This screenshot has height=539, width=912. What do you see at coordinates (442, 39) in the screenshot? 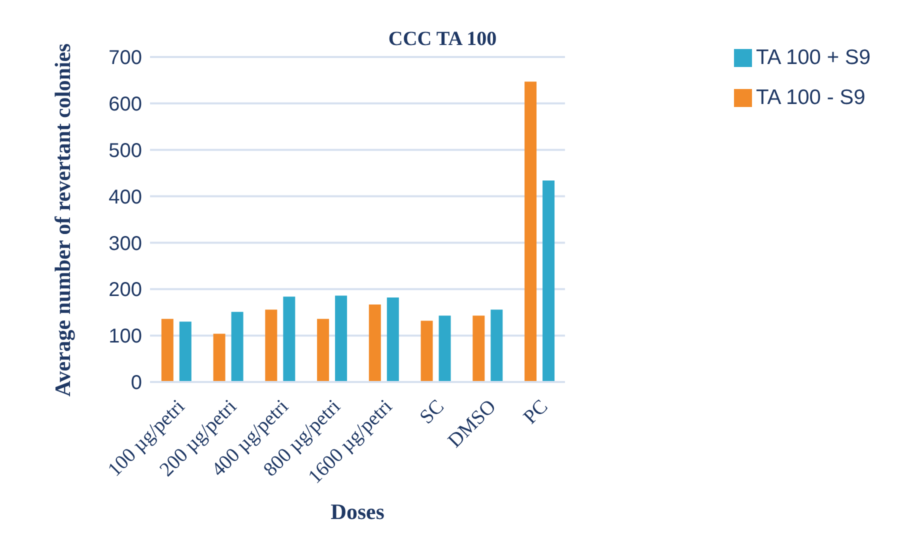
I see `chart-title: CCC TA 100` at bounding box center [442, 39].